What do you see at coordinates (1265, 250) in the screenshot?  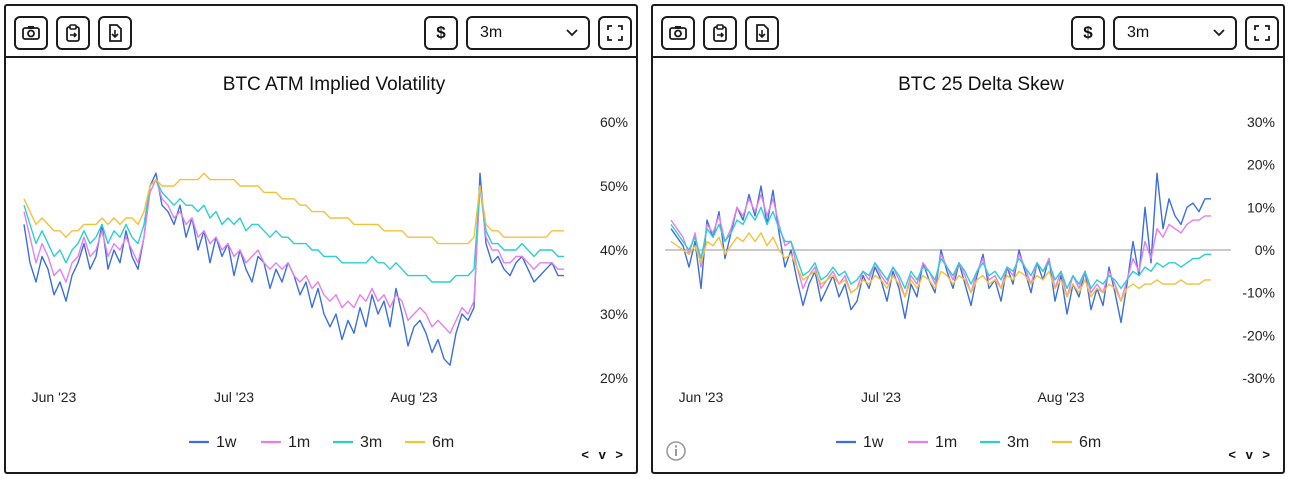 I see `y-tick-label: 0%` at bounding box center [1265, 250].